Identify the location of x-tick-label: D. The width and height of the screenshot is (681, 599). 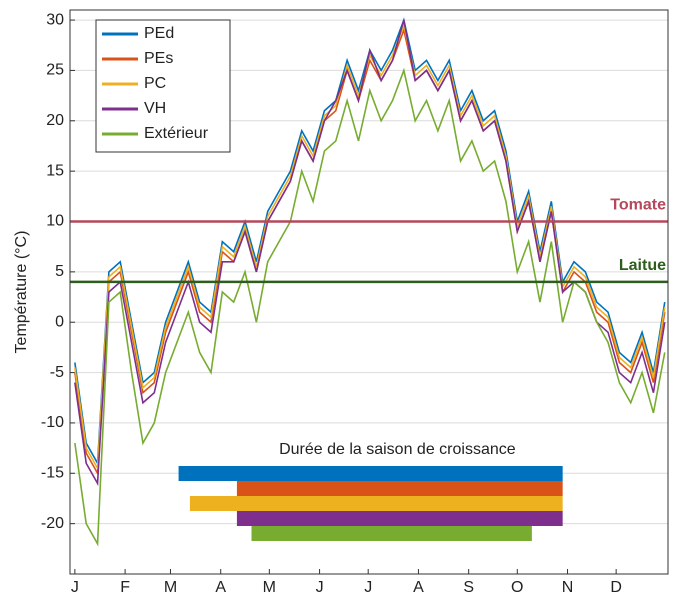
(616, 587).